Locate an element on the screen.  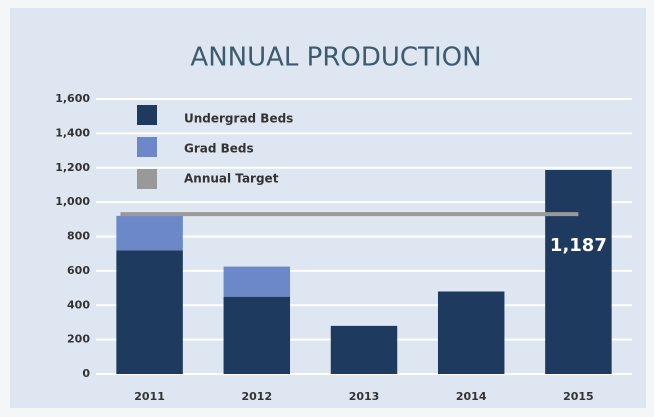
chart-title: ANNUAL PRODUCTION is located at coordinates (335, 58).